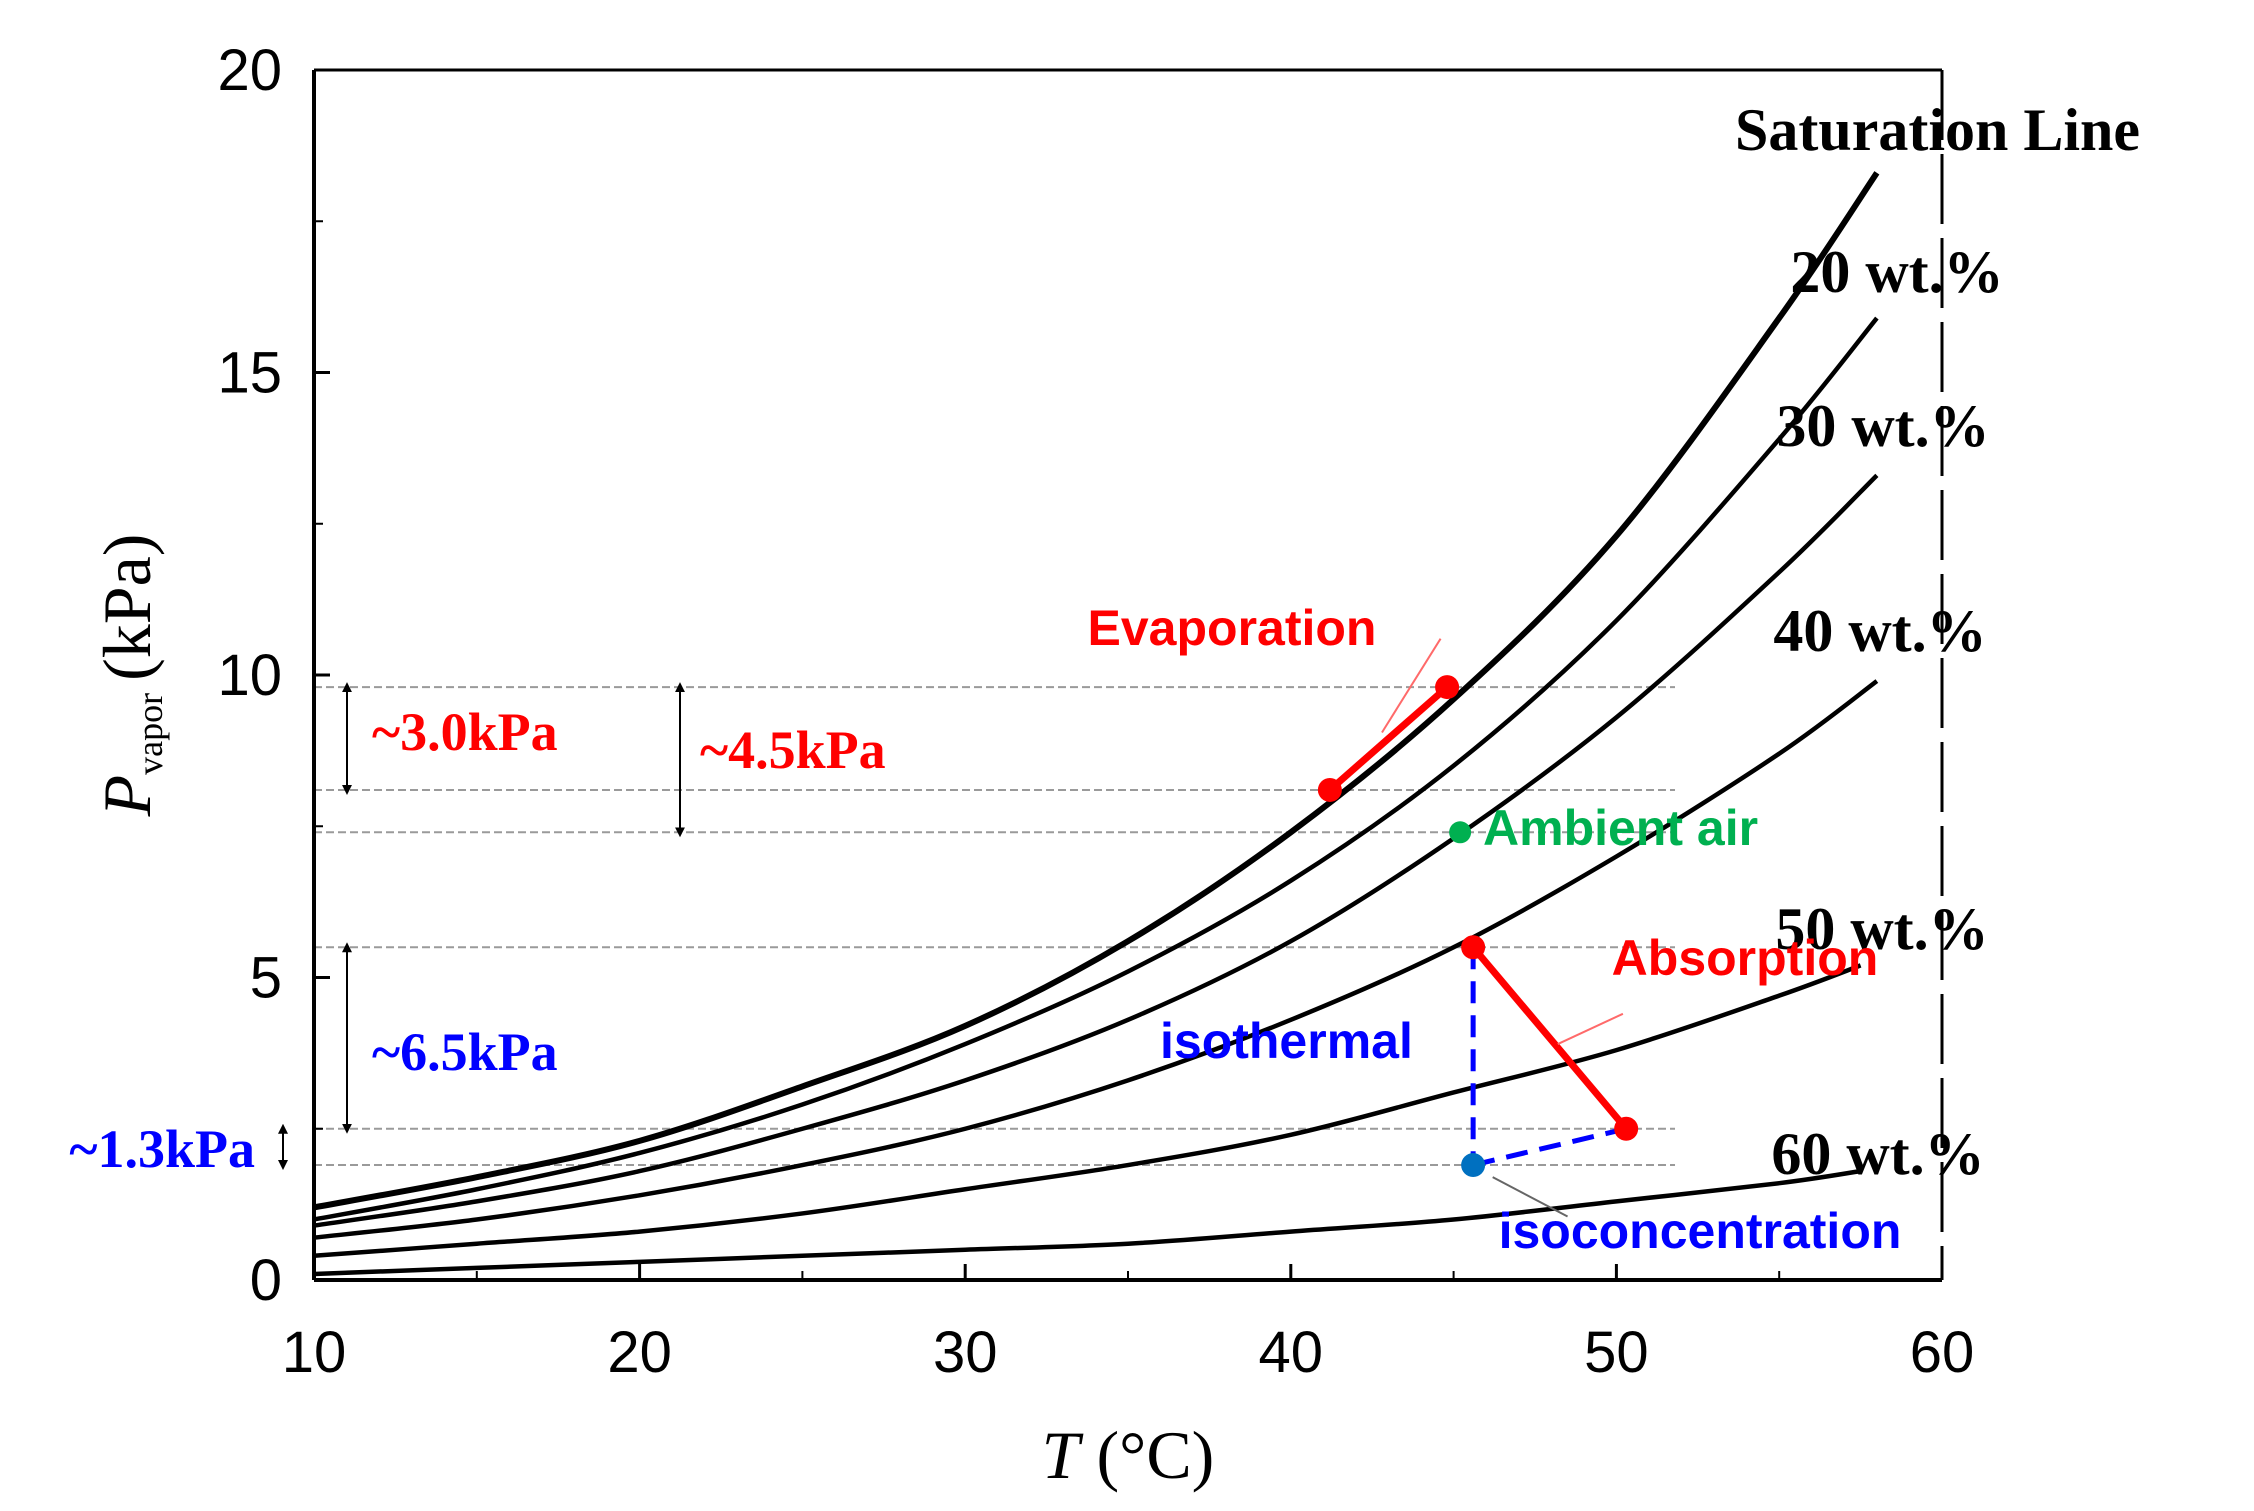 This screenshot has height=1511, width=2254. Describe the element at coordinates (1286, 1041) in the screenshot. I see `isothermal-label: isothermal` at that location.